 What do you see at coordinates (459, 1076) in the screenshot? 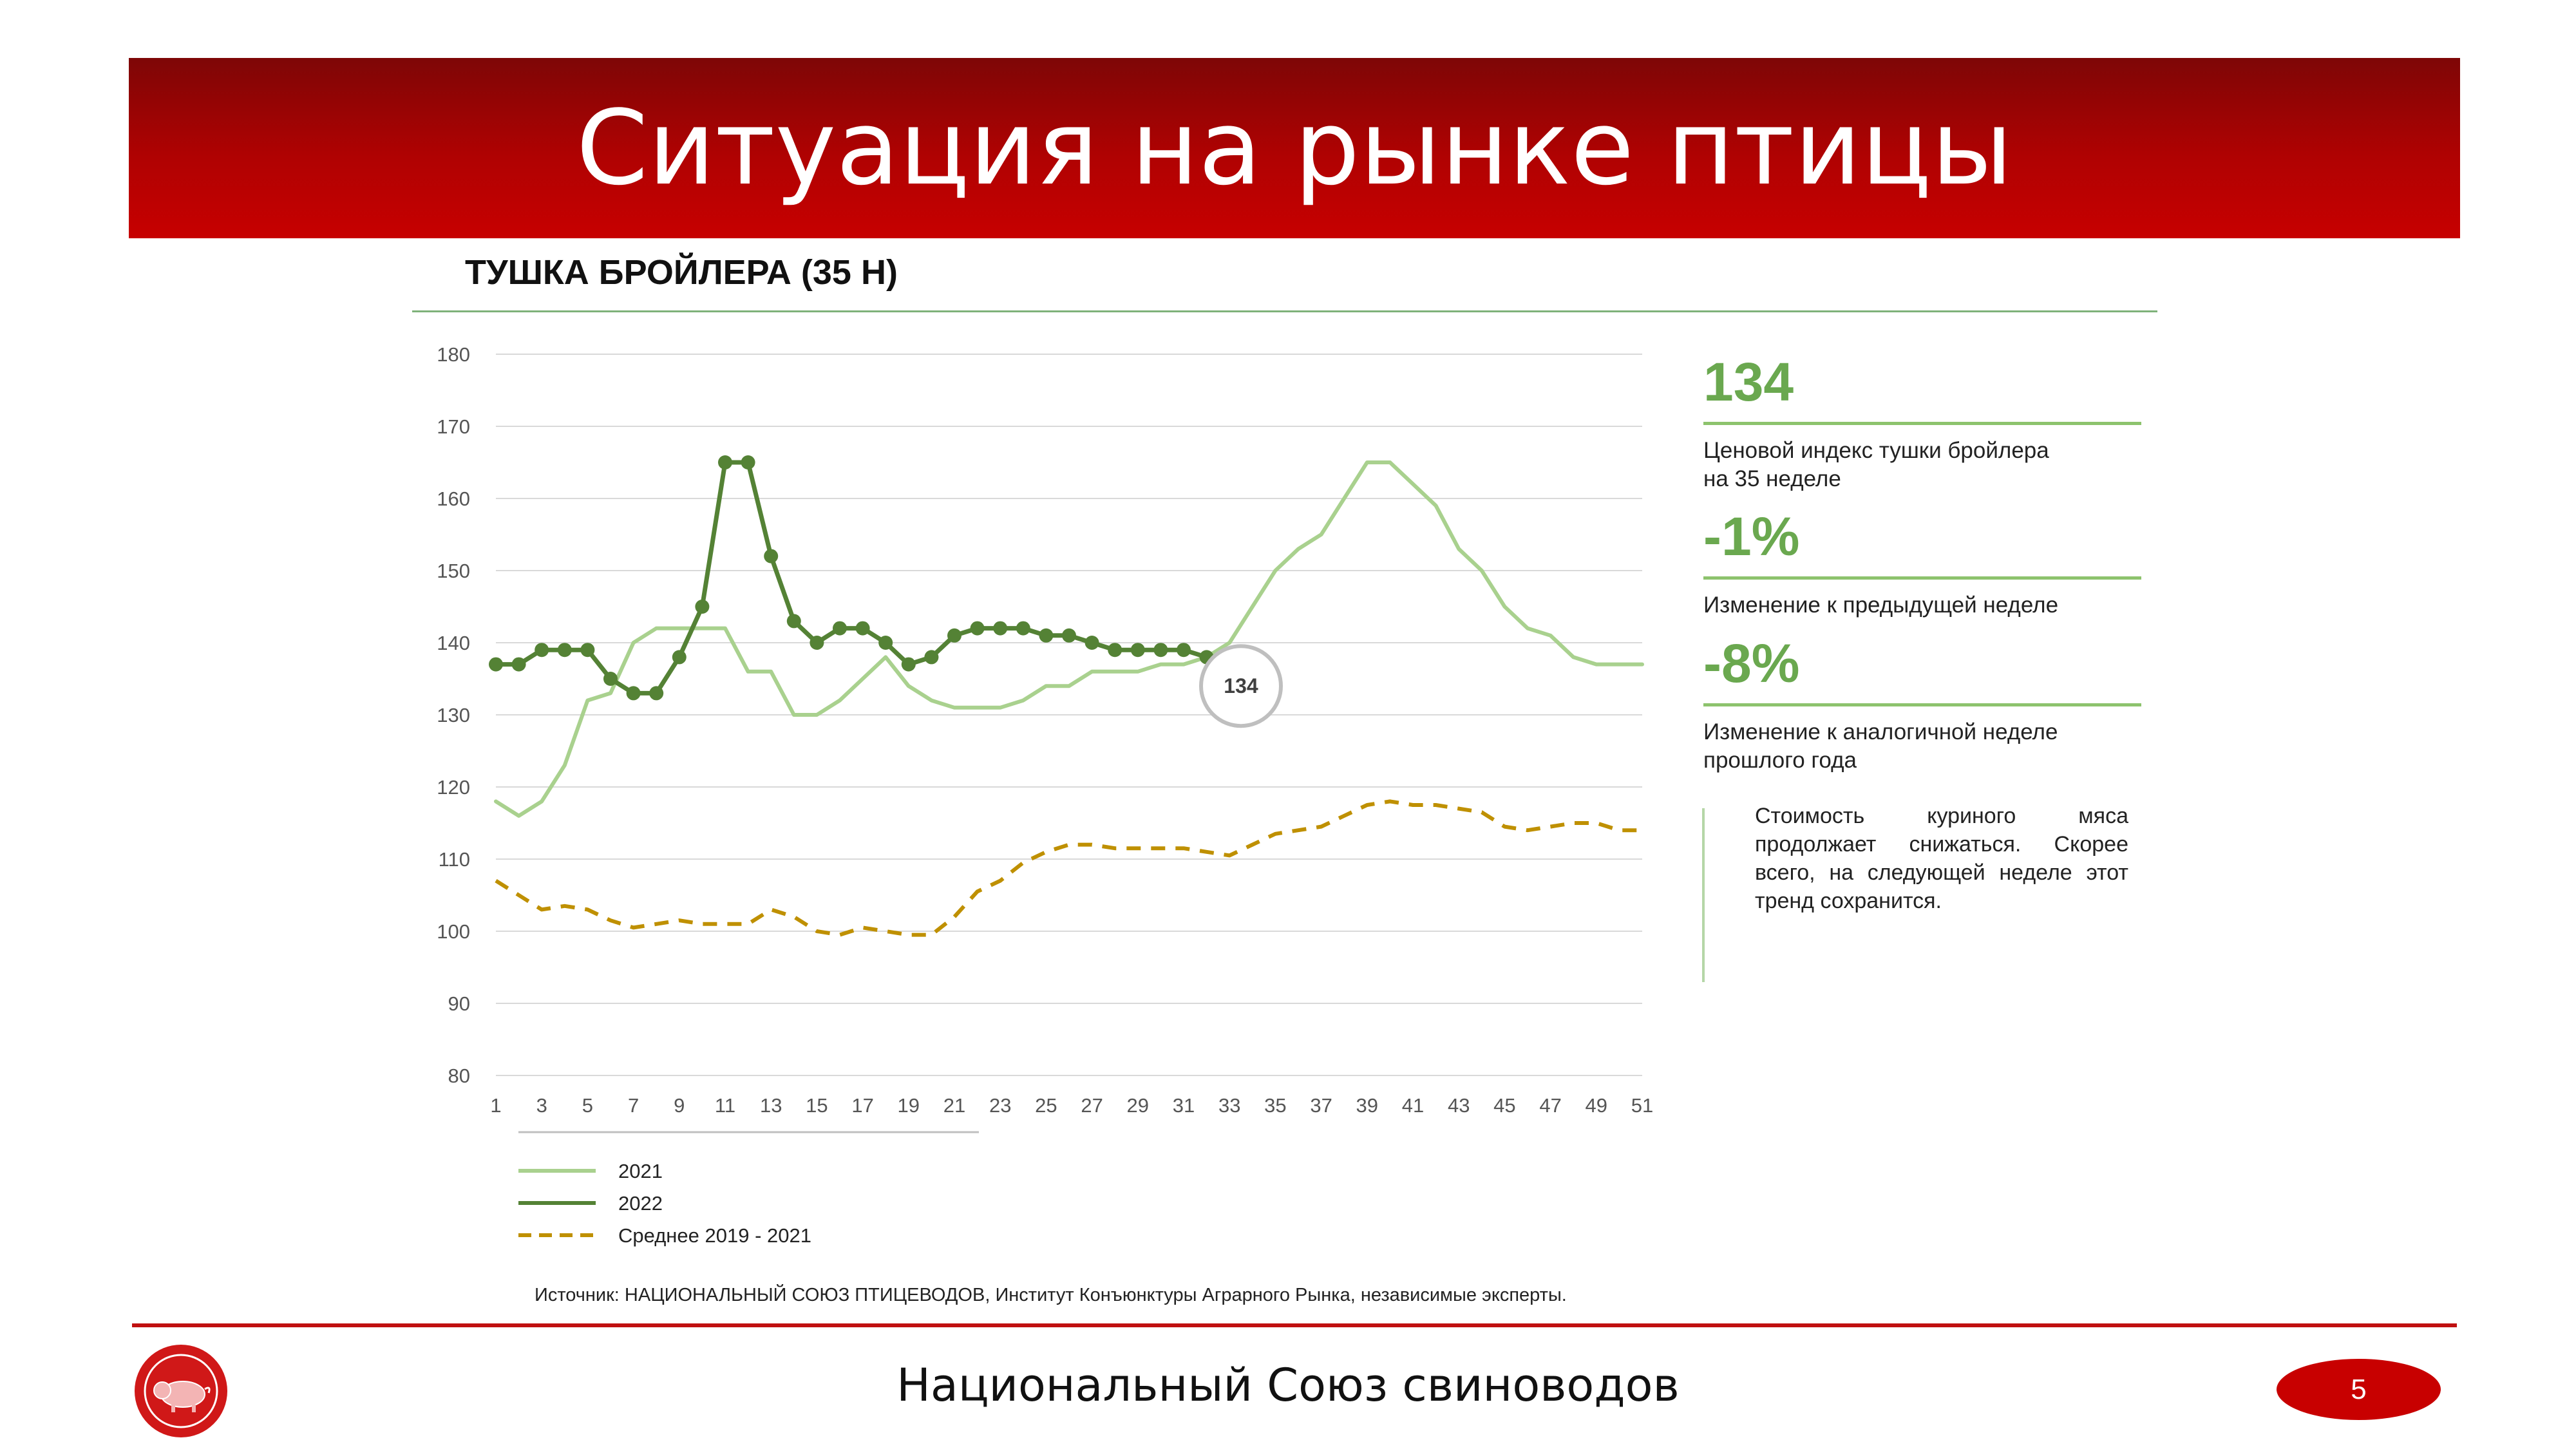
I see `y-tick-label: 80` at bounding box center [459, 1076].